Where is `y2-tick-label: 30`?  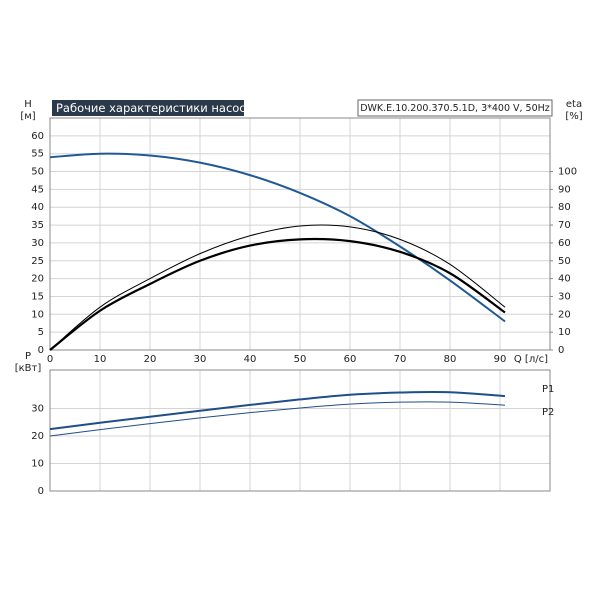
y2-tick-label: 30 is located at coordinates (564, 296).